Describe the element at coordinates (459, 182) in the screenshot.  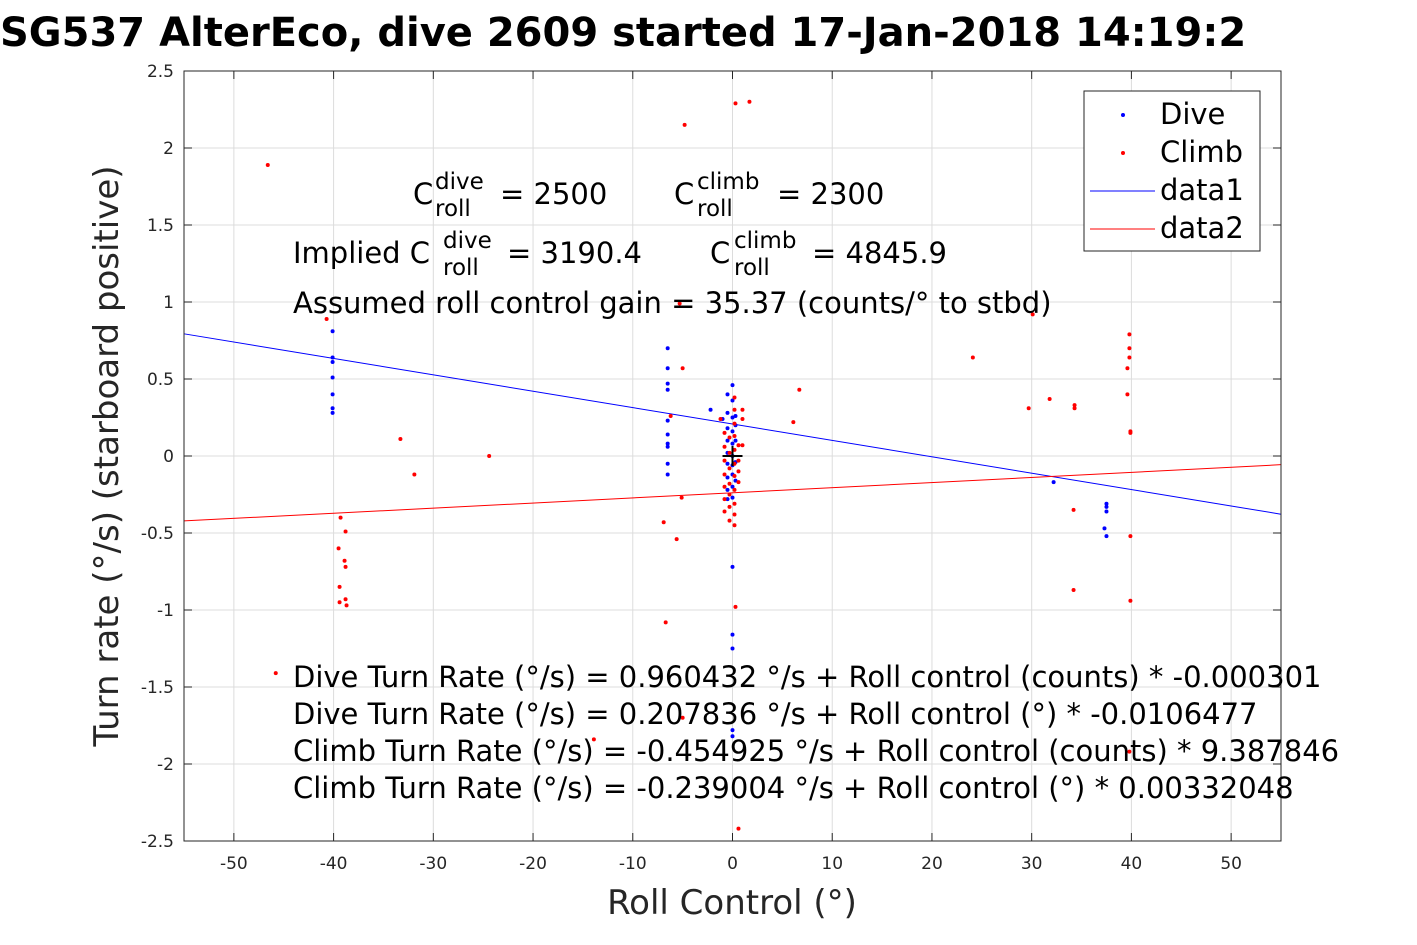
I see `c-roll-dive-sup: dive` at that location.